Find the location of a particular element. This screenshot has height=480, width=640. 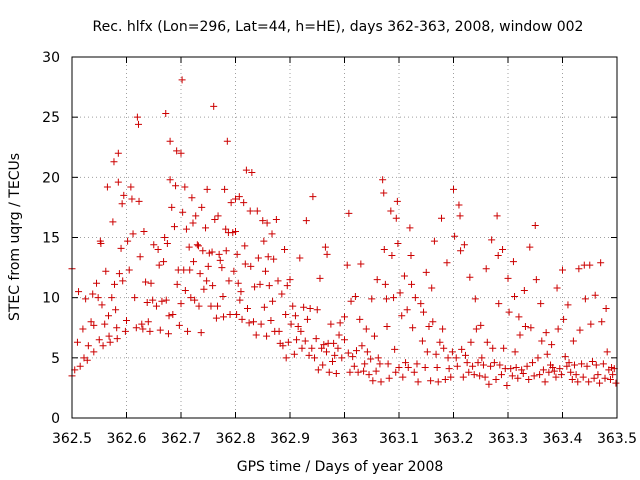

x-tick-label: 362.5 is located at coordinates (72, 439).